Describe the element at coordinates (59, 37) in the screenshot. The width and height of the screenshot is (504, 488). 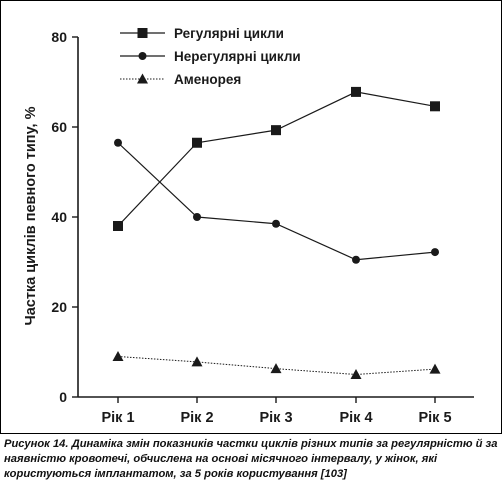
I see `y-tick-label: 80` at that location.